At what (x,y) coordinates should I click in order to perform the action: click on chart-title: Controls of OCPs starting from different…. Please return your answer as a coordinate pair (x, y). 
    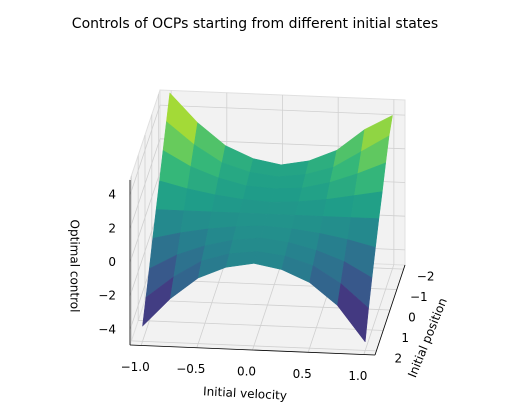
    Looking at the image, I should click on (255, 24).